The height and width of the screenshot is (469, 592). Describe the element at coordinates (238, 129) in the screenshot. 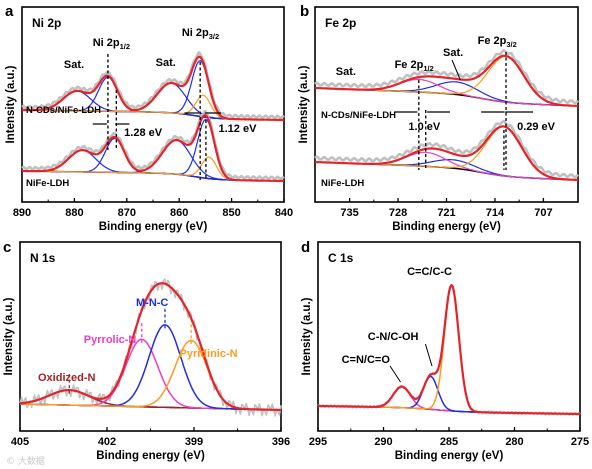

I see `annotation-shift: 1.12 eV` at that location.